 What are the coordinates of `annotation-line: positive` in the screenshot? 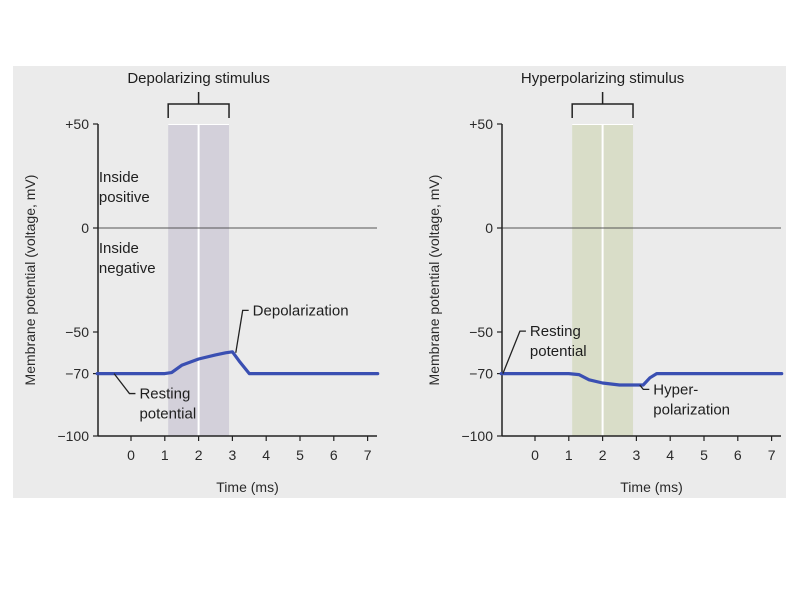 It's located at (124, 197).